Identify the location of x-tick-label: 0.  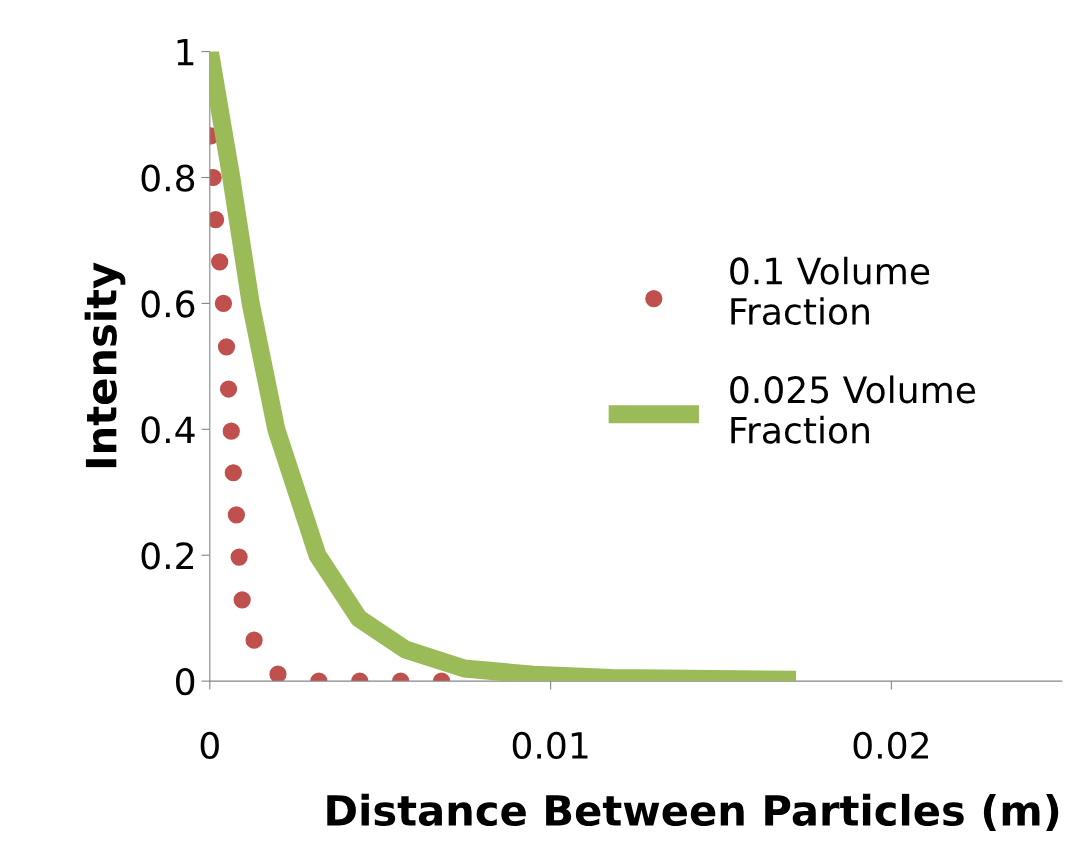
(209, 745).